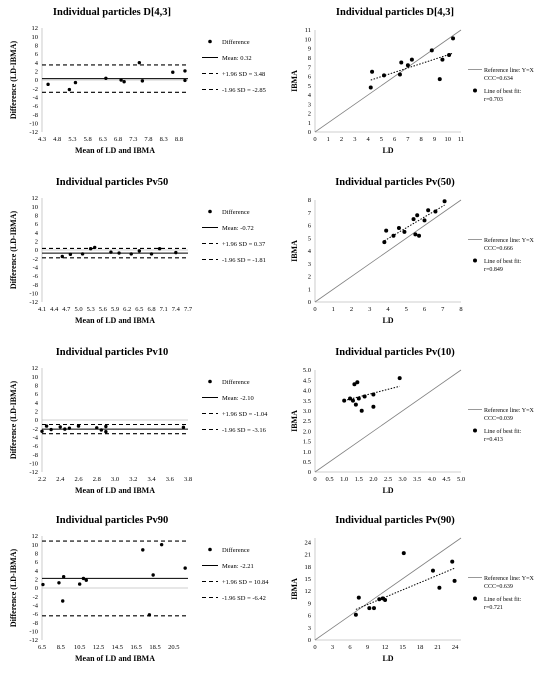  Describe the element at coordinates (309, 104) in the screenshot. I see `y-tick-label: 3` at that location.